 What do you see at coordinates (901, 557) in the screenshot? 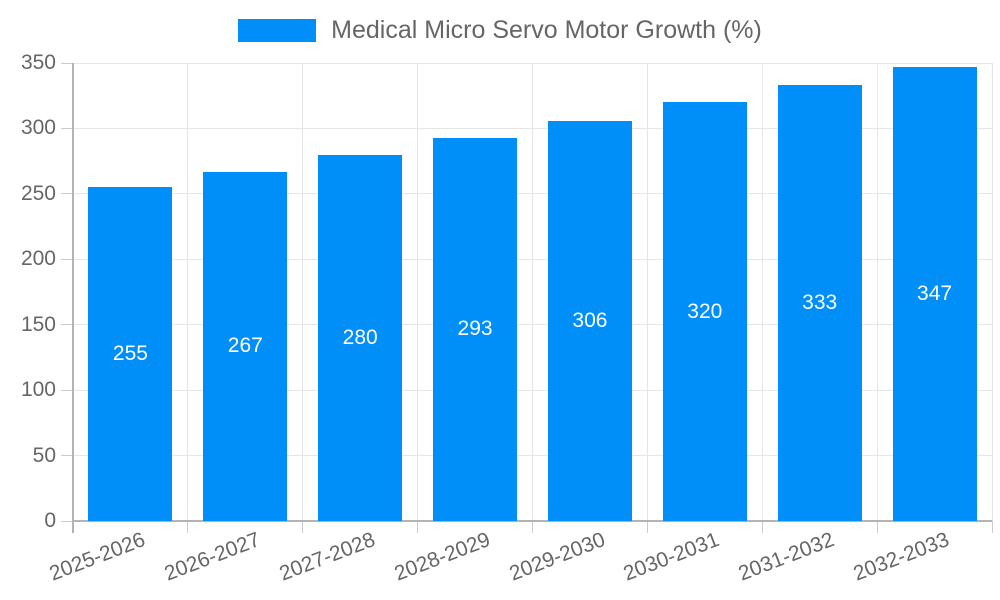
I see `x-tick-label: 2032-2033` at bounding box center [901, 557].